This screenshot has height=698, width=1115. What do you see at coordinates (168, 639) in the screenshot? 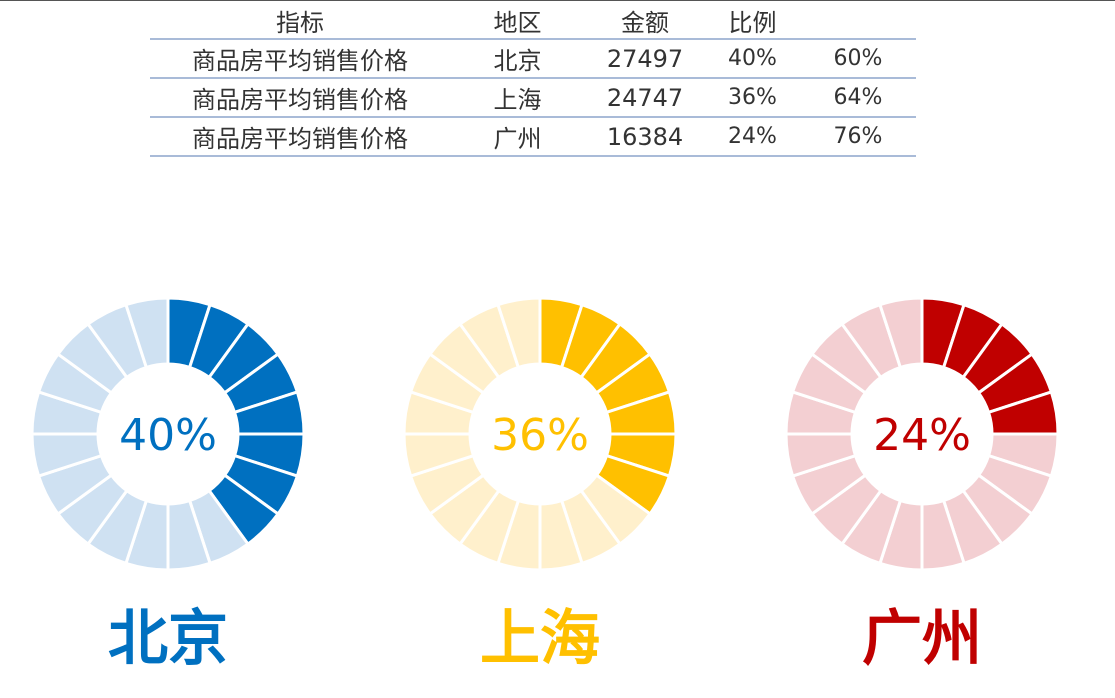
I see `city-label: 北京` at bounding box center [168, 639].